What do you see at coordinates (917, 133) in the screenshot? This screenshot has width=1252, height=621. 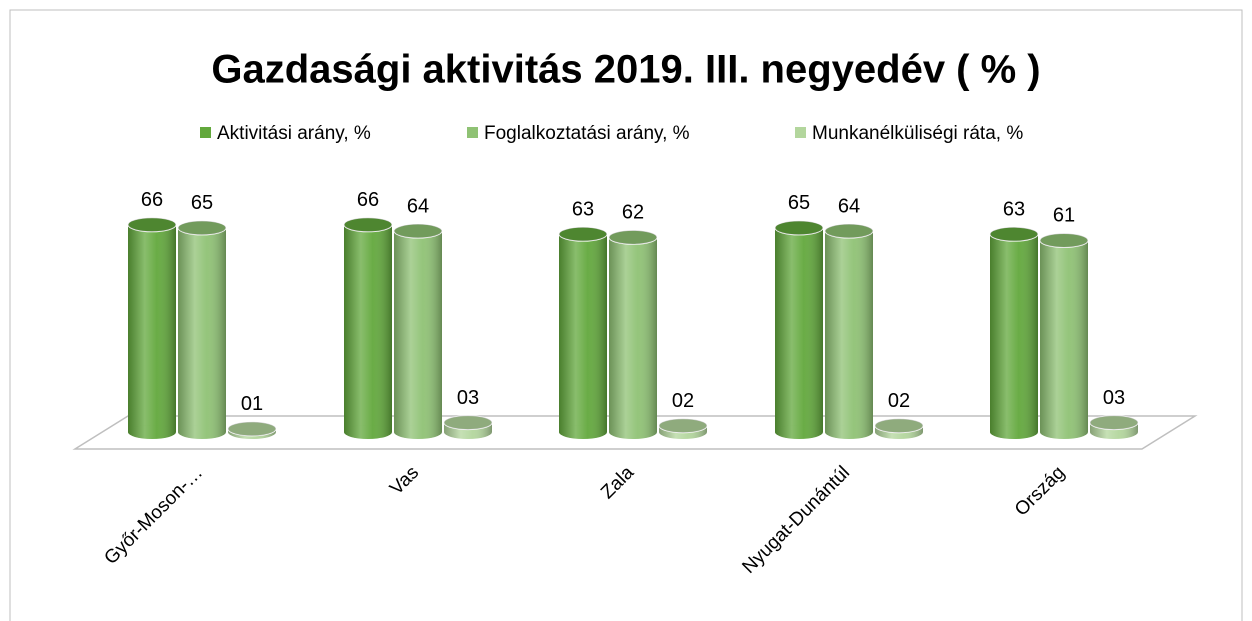 I see `legend-label: Munkanélküliségi ráta, %` at bounding box center [917, 133].